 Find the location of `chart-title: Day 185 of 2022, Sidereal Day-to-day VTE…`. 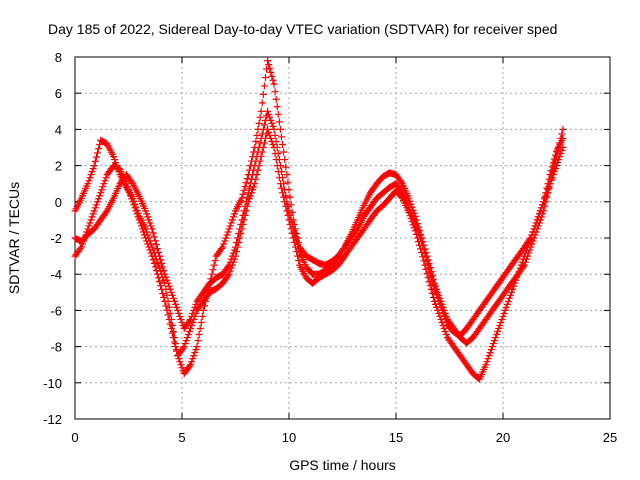

chart-title: Day 185 of 2022, Sidereal Day-to-day VTE… is located at coordinates (302, 29).